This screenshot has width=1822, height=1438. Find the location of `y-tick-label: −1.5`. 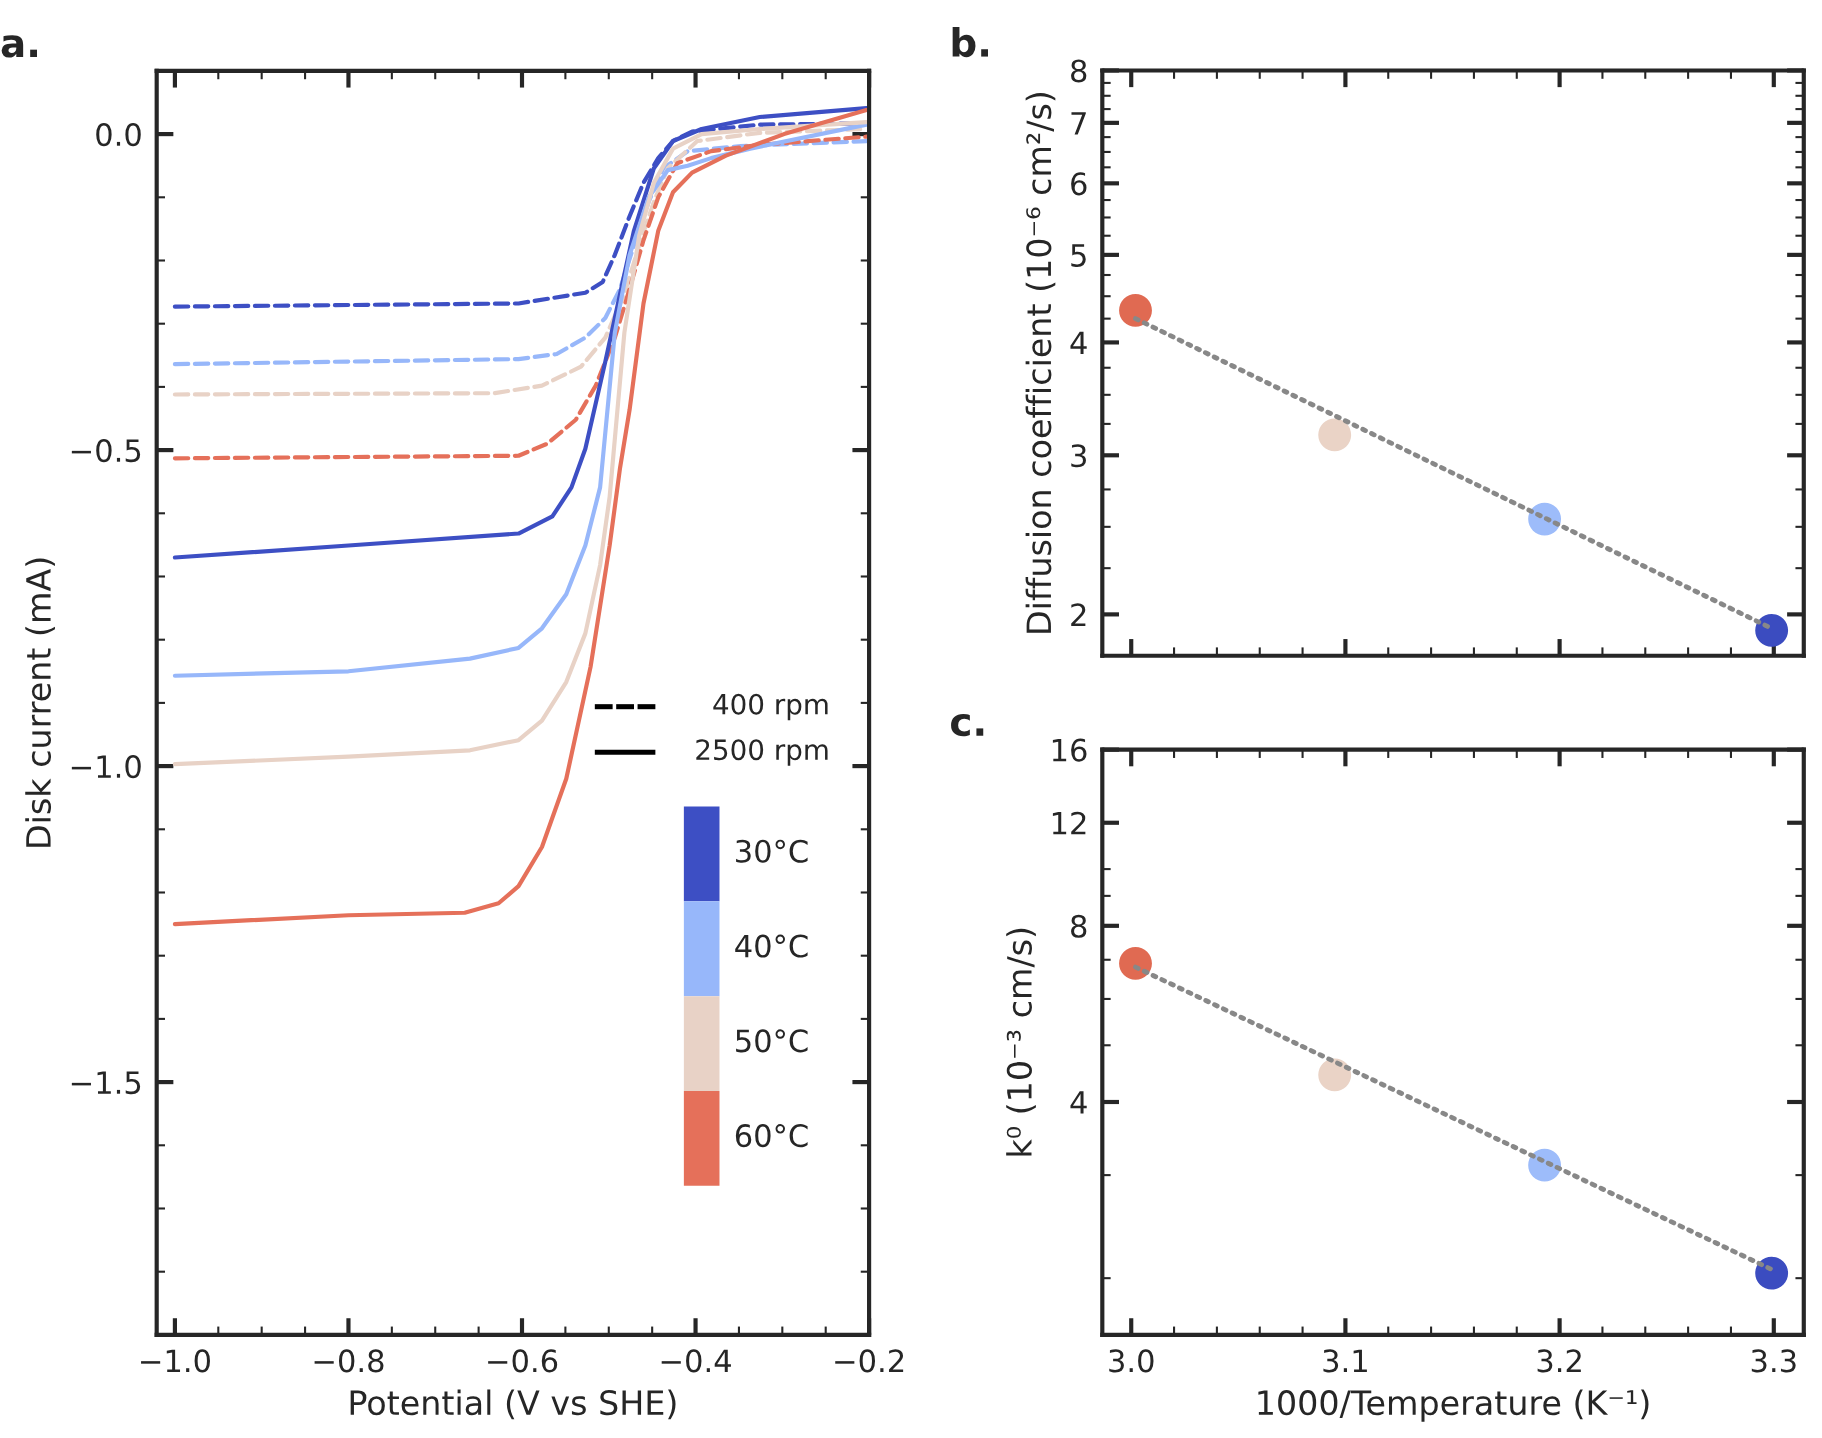

y-tick-label: −1.5 is located at coordinates (106, 1083).